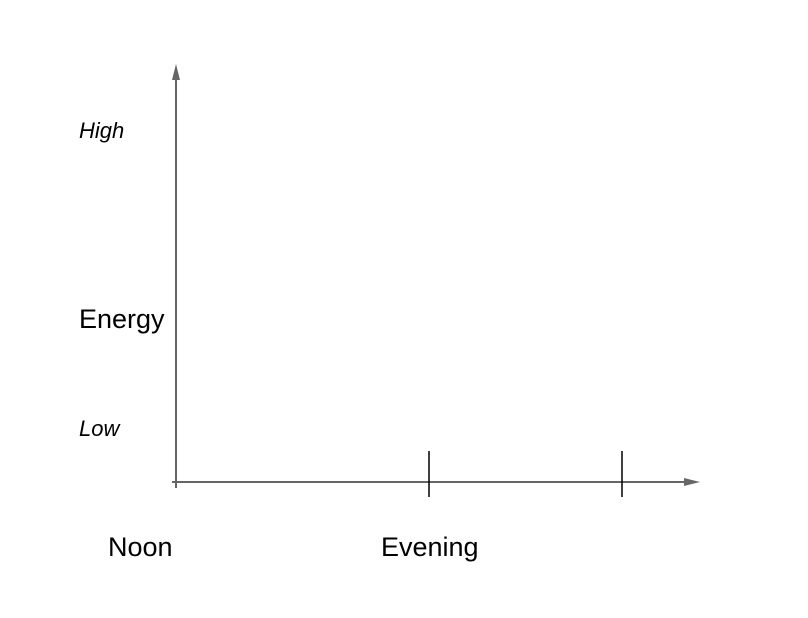 The image size is (808, 618). I want to click on y-level-high-label: High, so click(102, 130).